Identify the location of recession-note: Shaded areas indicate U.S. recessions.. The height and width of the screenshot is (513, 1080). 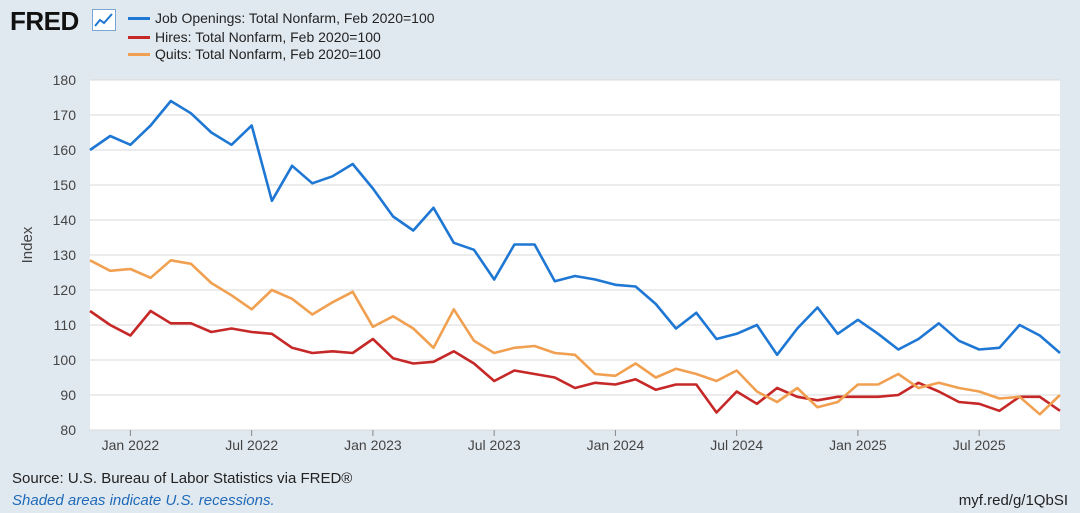
(143, 500).